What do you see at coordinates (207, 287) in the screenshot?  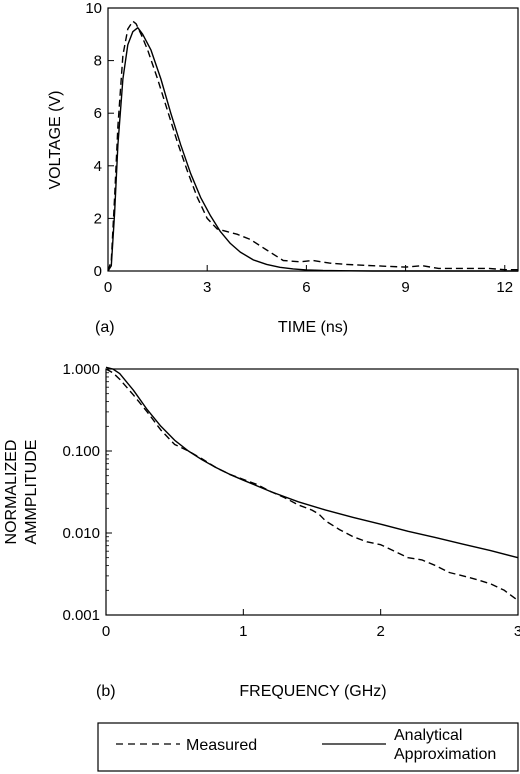 I see `panel-a-xtick-label: 3` at bounding box center [207, 287].